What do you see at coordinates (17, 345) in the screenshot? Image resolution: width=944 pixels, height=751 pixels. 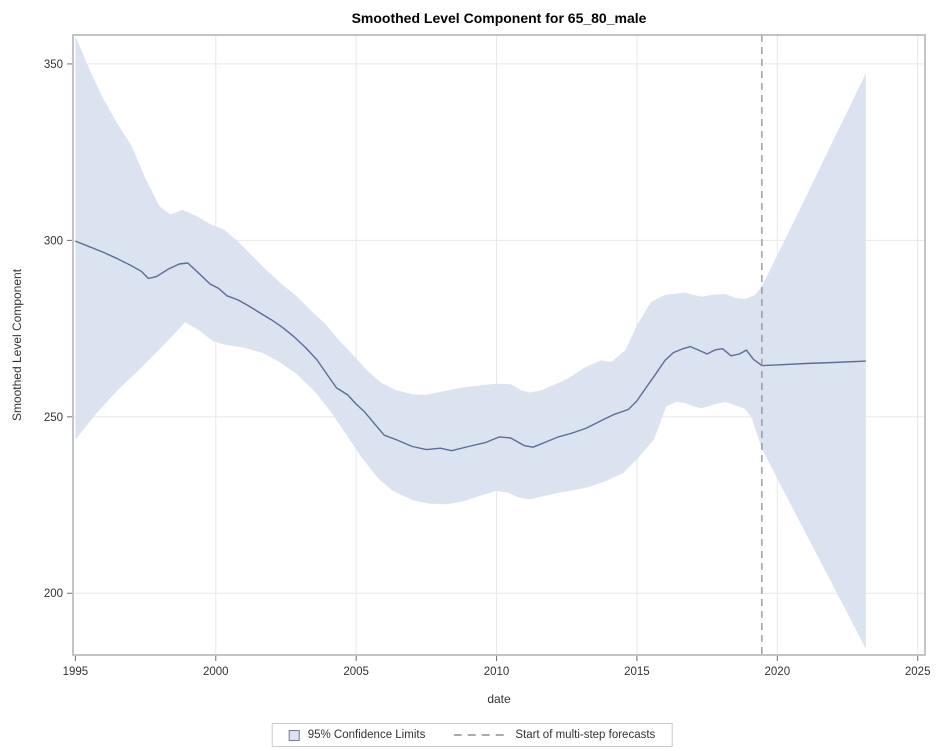 I see `y-axis-title: Smoothed Level Component` at bounding box center [17, 345].